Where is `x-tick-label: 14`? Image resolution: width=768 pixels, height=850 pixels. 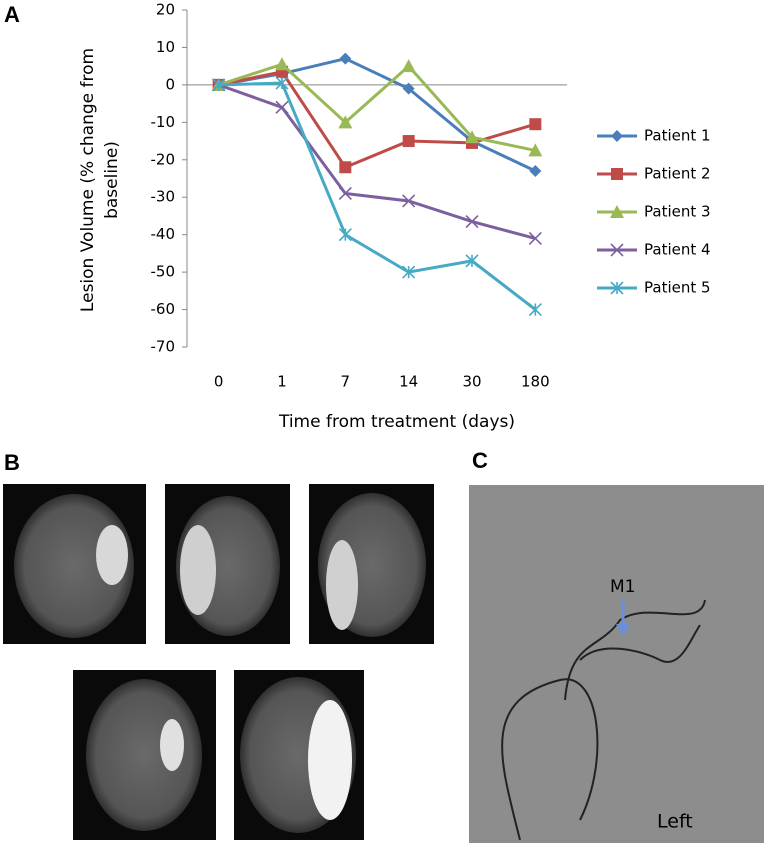 x-tick-label: 14 is located at coordinates (408, 382).